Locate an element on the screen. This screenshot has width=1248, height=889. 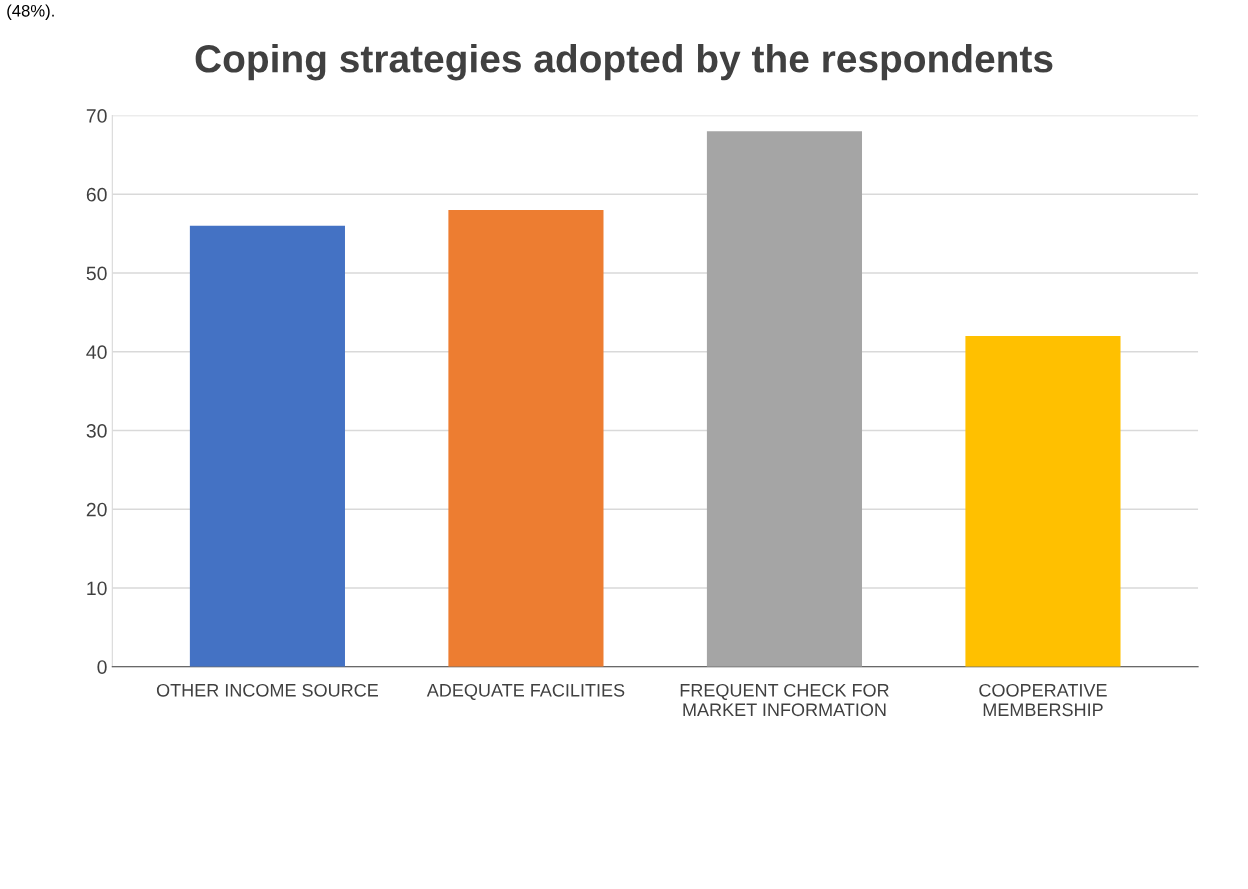
y-tick-label: 30 is located at coordinates (96, 431).